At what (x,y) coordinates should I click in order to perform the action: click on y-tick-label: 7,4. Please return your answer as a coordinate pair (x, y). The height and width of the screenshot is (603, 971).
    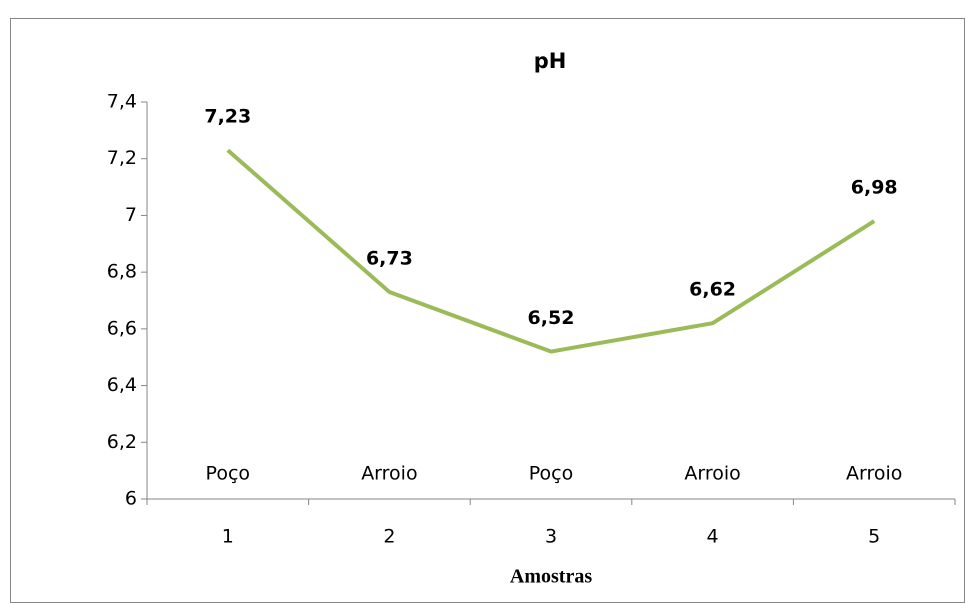
    Looking at the image, I should click on (122, 102).